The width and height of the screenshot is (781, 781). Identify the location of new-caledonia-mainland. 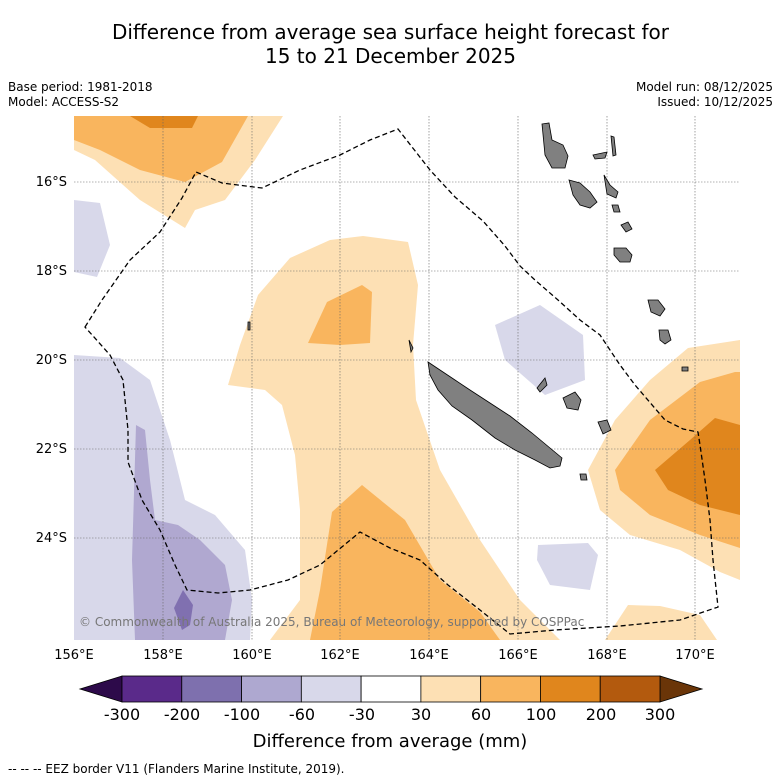
(495, 415).